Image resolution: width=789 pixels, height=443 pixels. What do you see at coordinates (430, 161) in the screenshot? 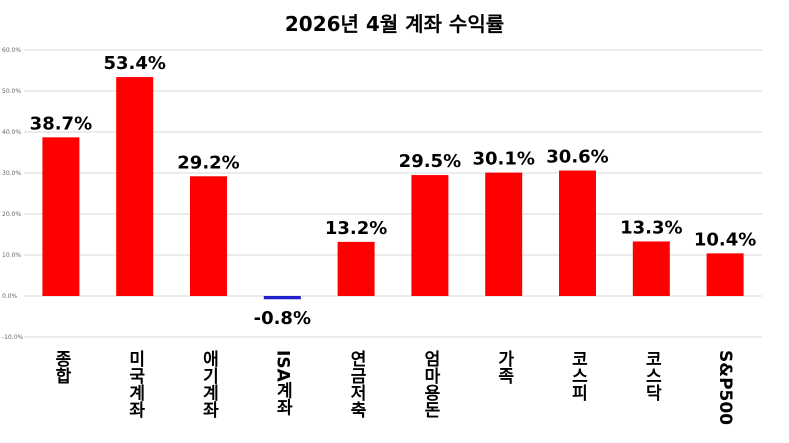
I see `data-label: 29.5%` at bounding box center [430, 161].